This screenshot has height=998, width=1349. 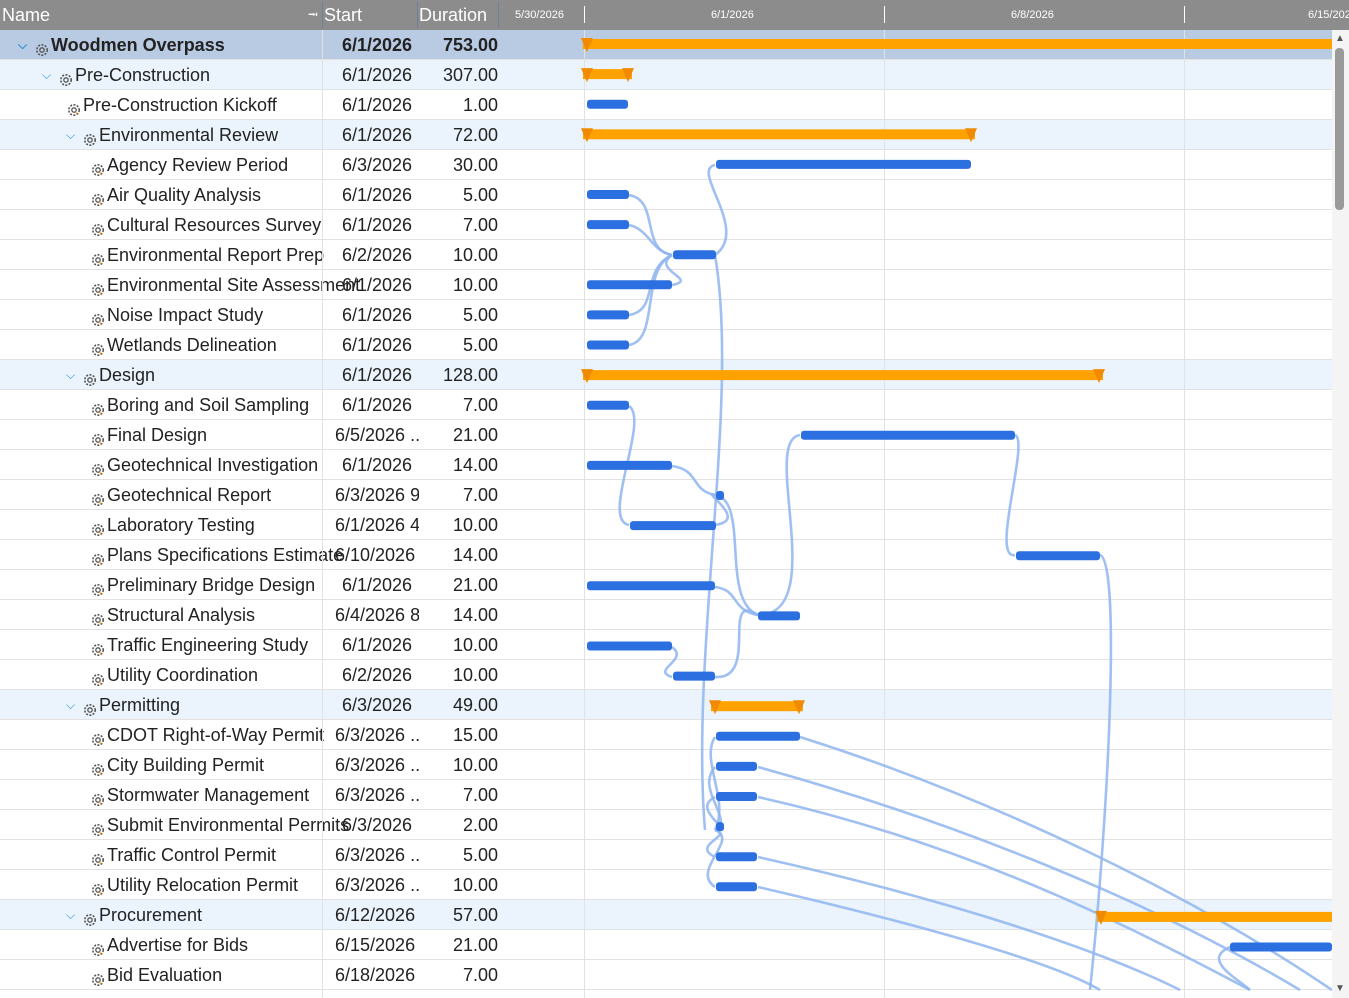 I want to click on task-name-cell: Geotechnical Report, so click(x=251, y=495).